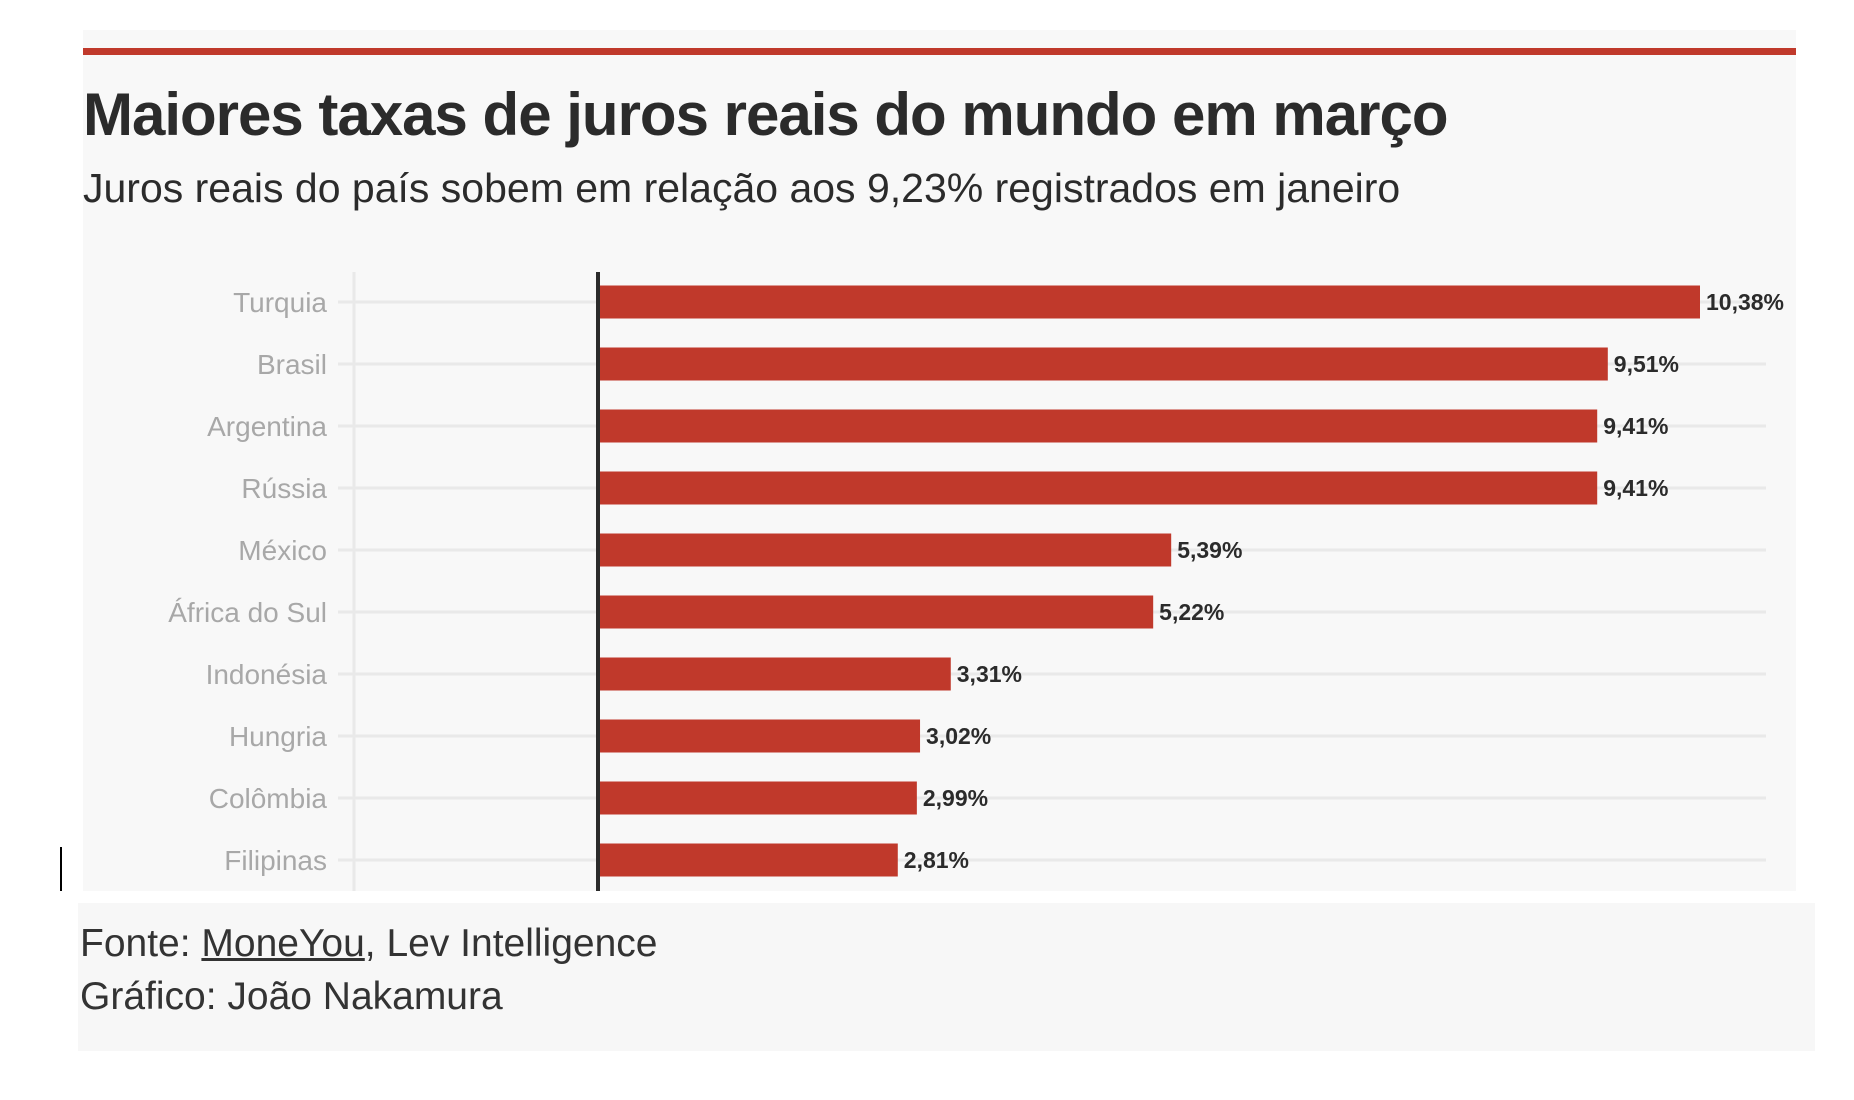  I want to click on category-label: África do Sul, so click(247, 612).